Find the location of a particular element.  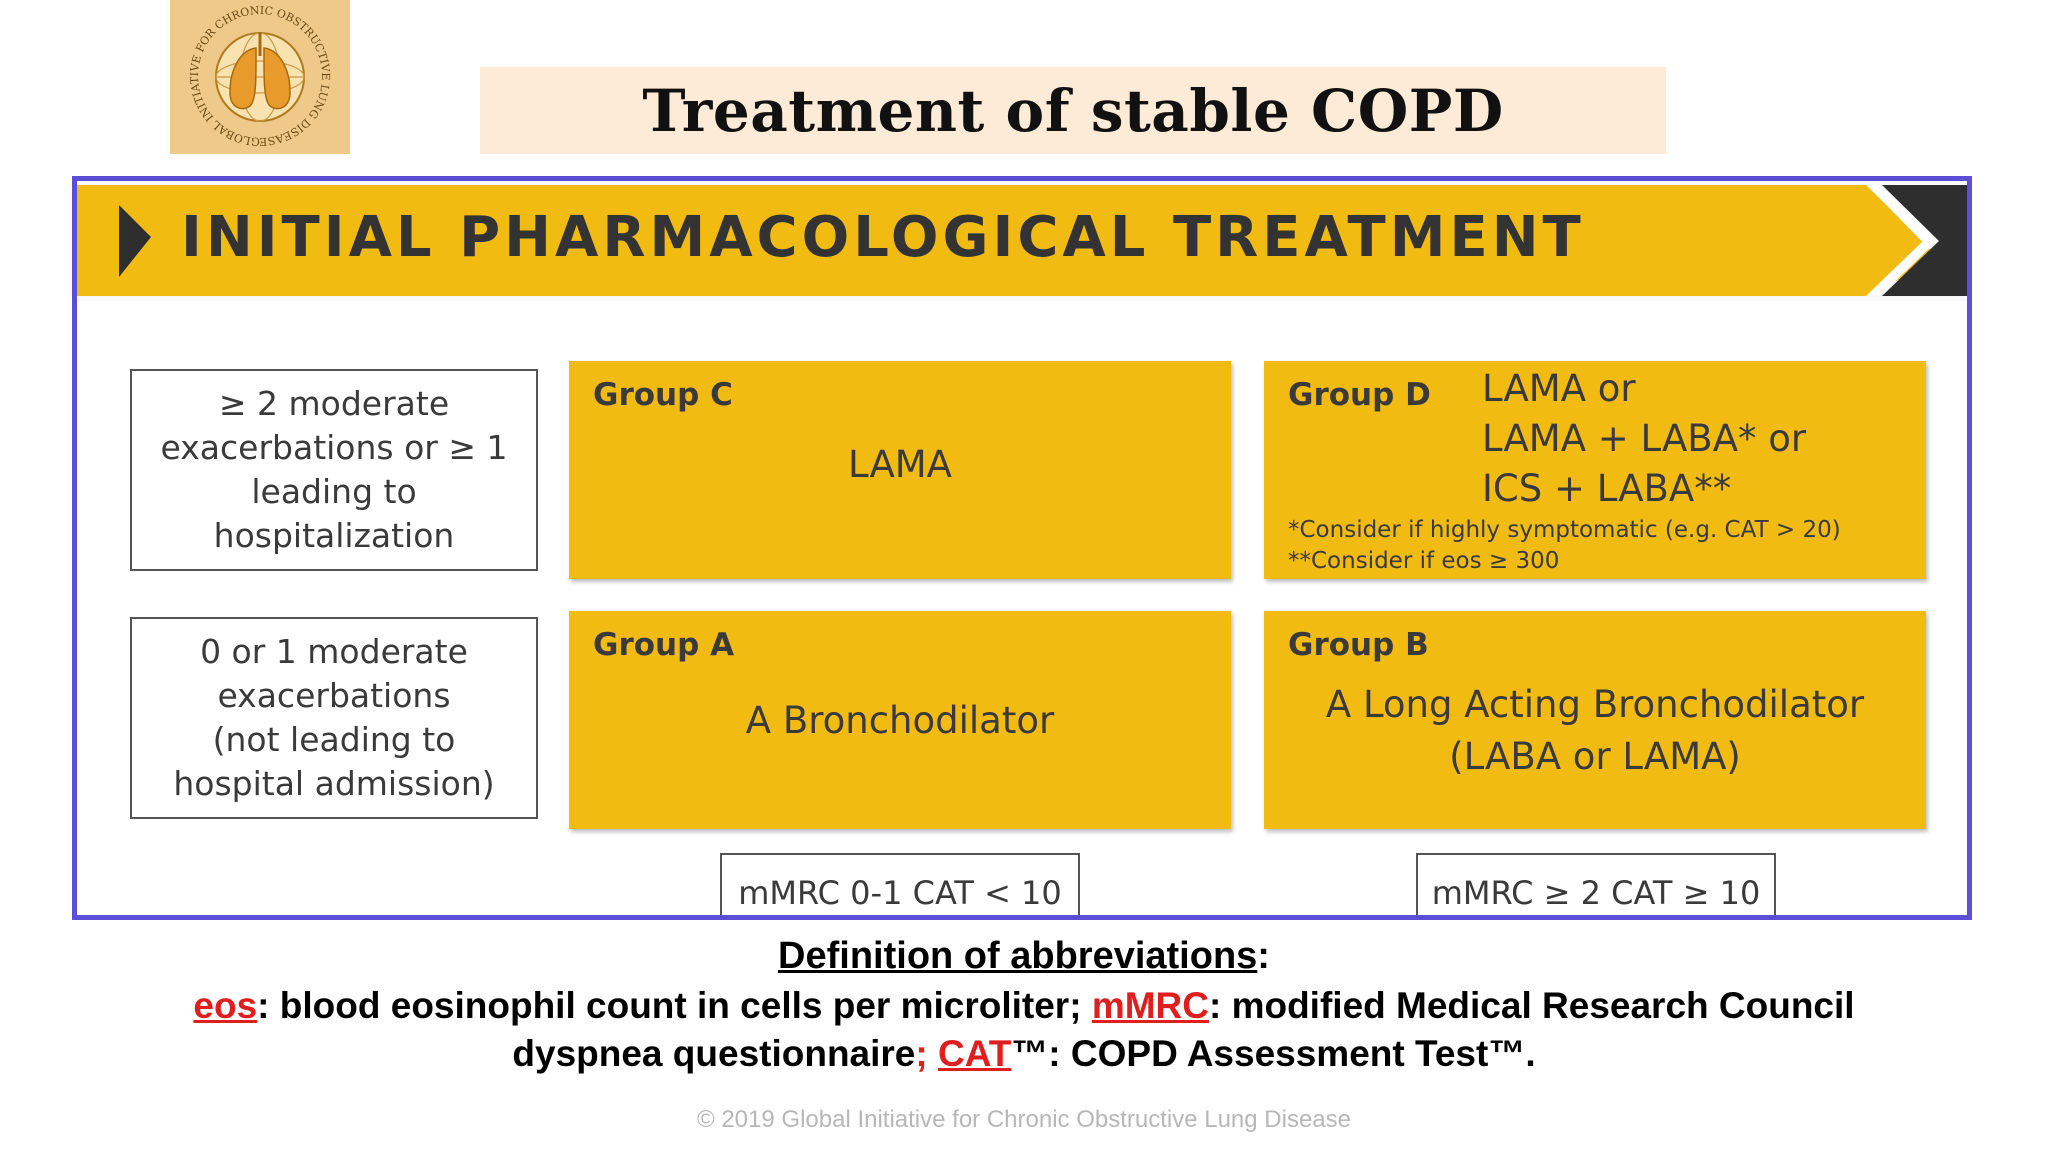

group-b-treatment-line1: A Long Acting Bronchodilator is located at coordinates (1595, 704).